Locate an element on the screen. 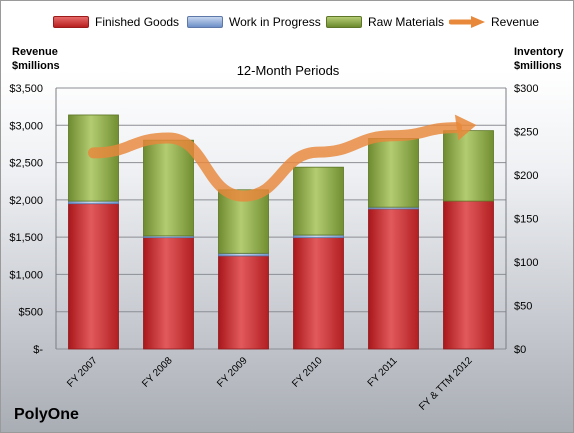 The width and height of the screenshot is (574, 433). right-tick-label: $100 is located at coordinates (526, 263).